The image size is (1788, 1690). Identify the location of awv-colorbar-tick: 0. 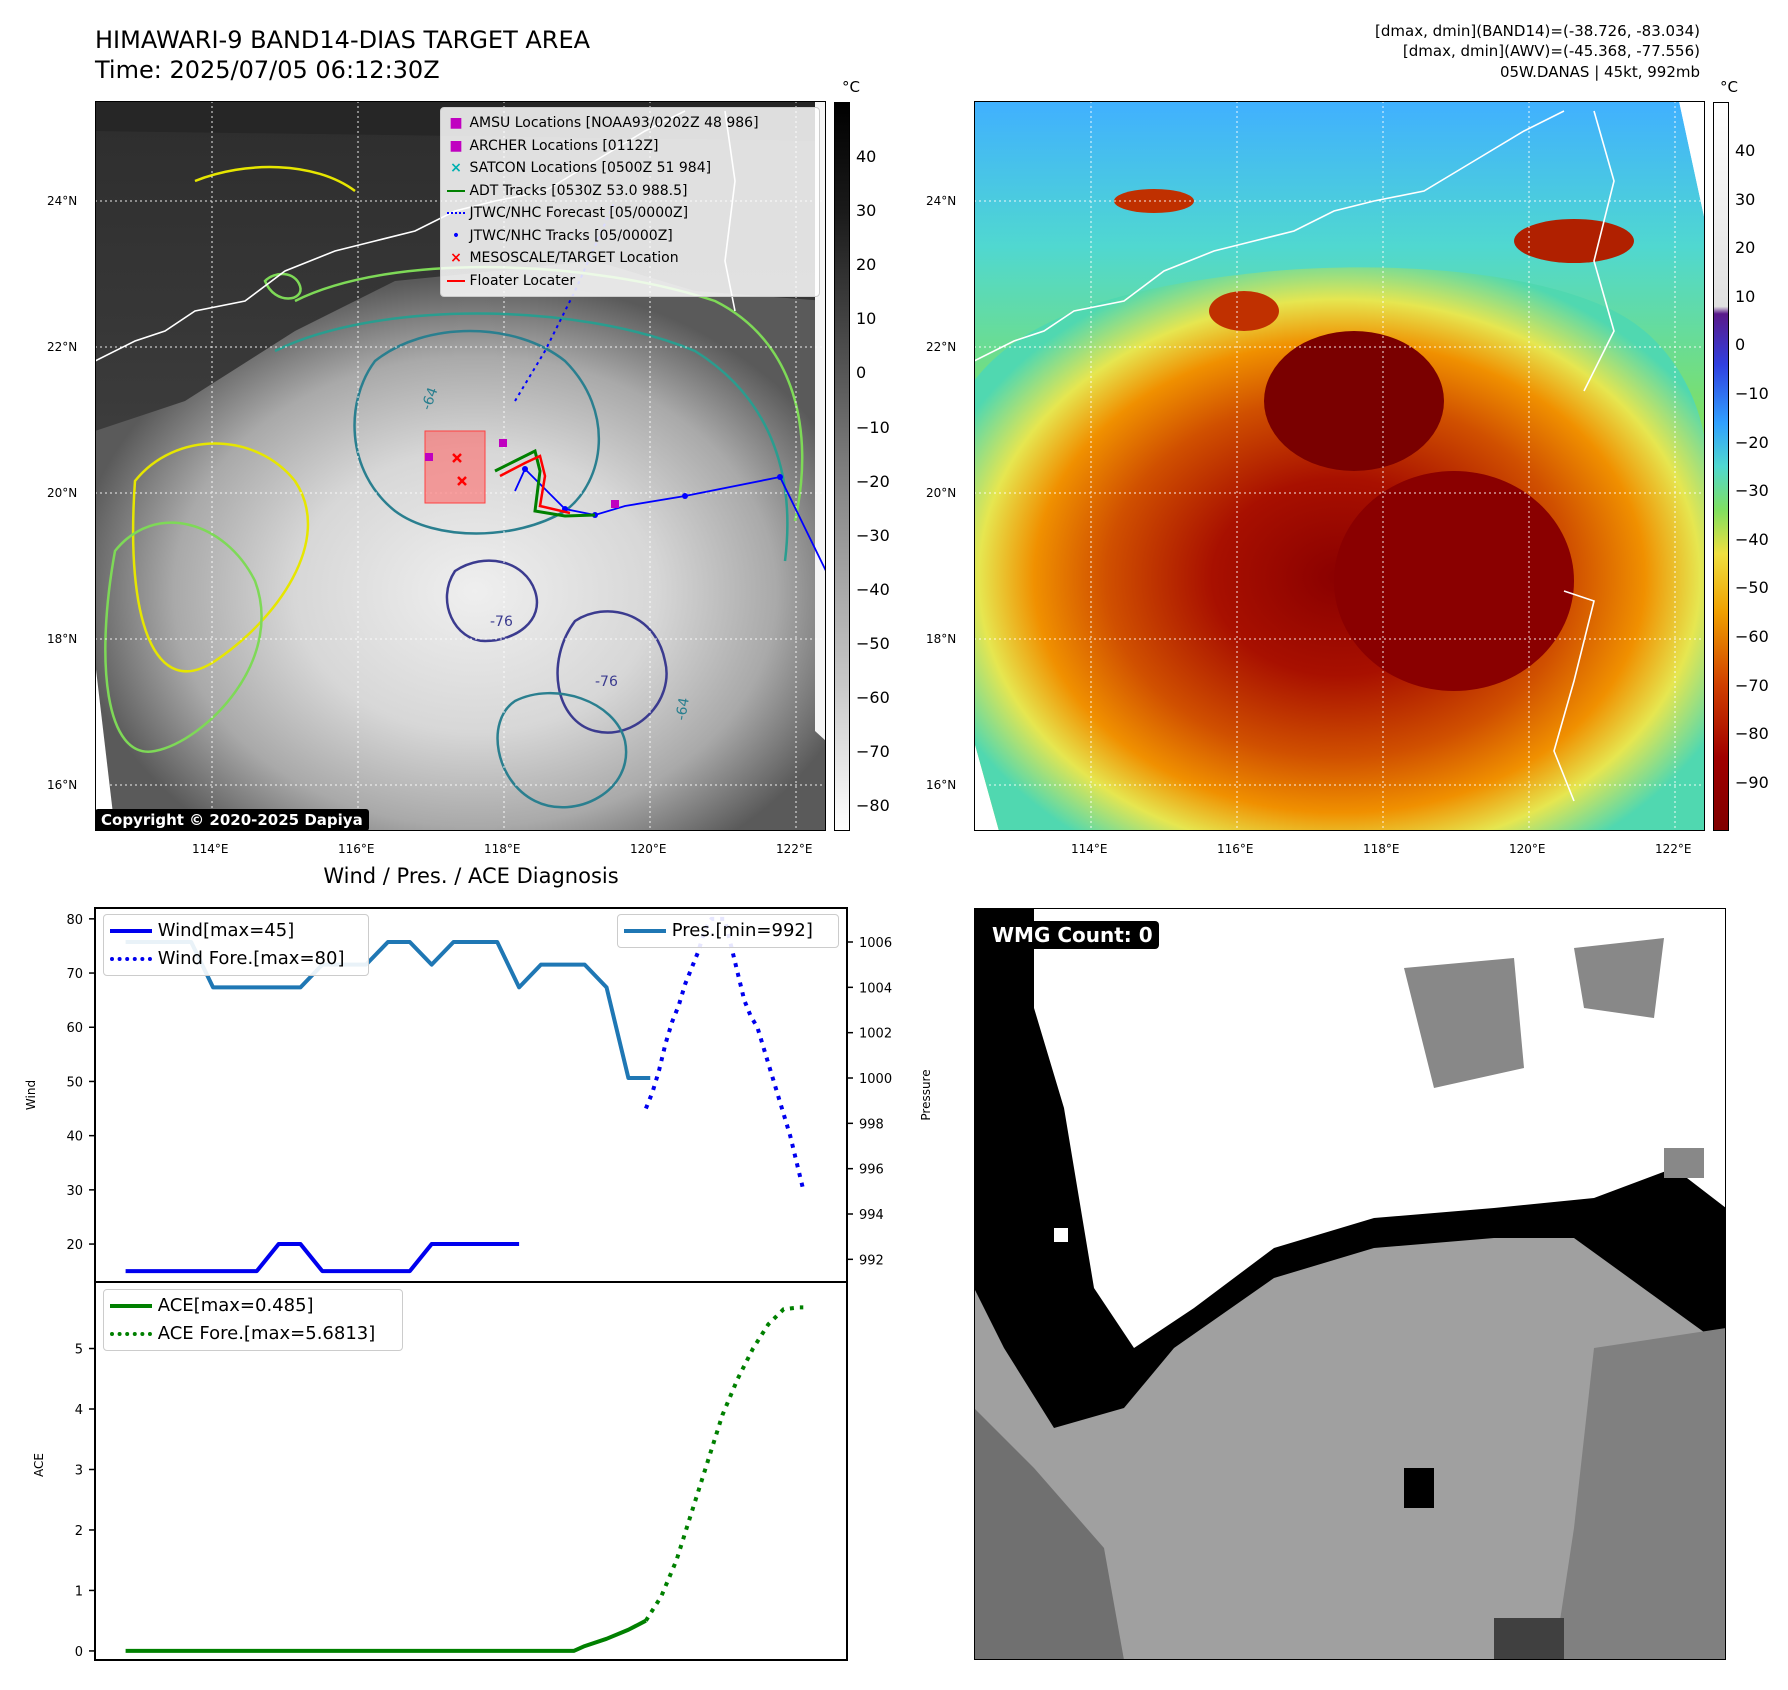
(1740, 345).